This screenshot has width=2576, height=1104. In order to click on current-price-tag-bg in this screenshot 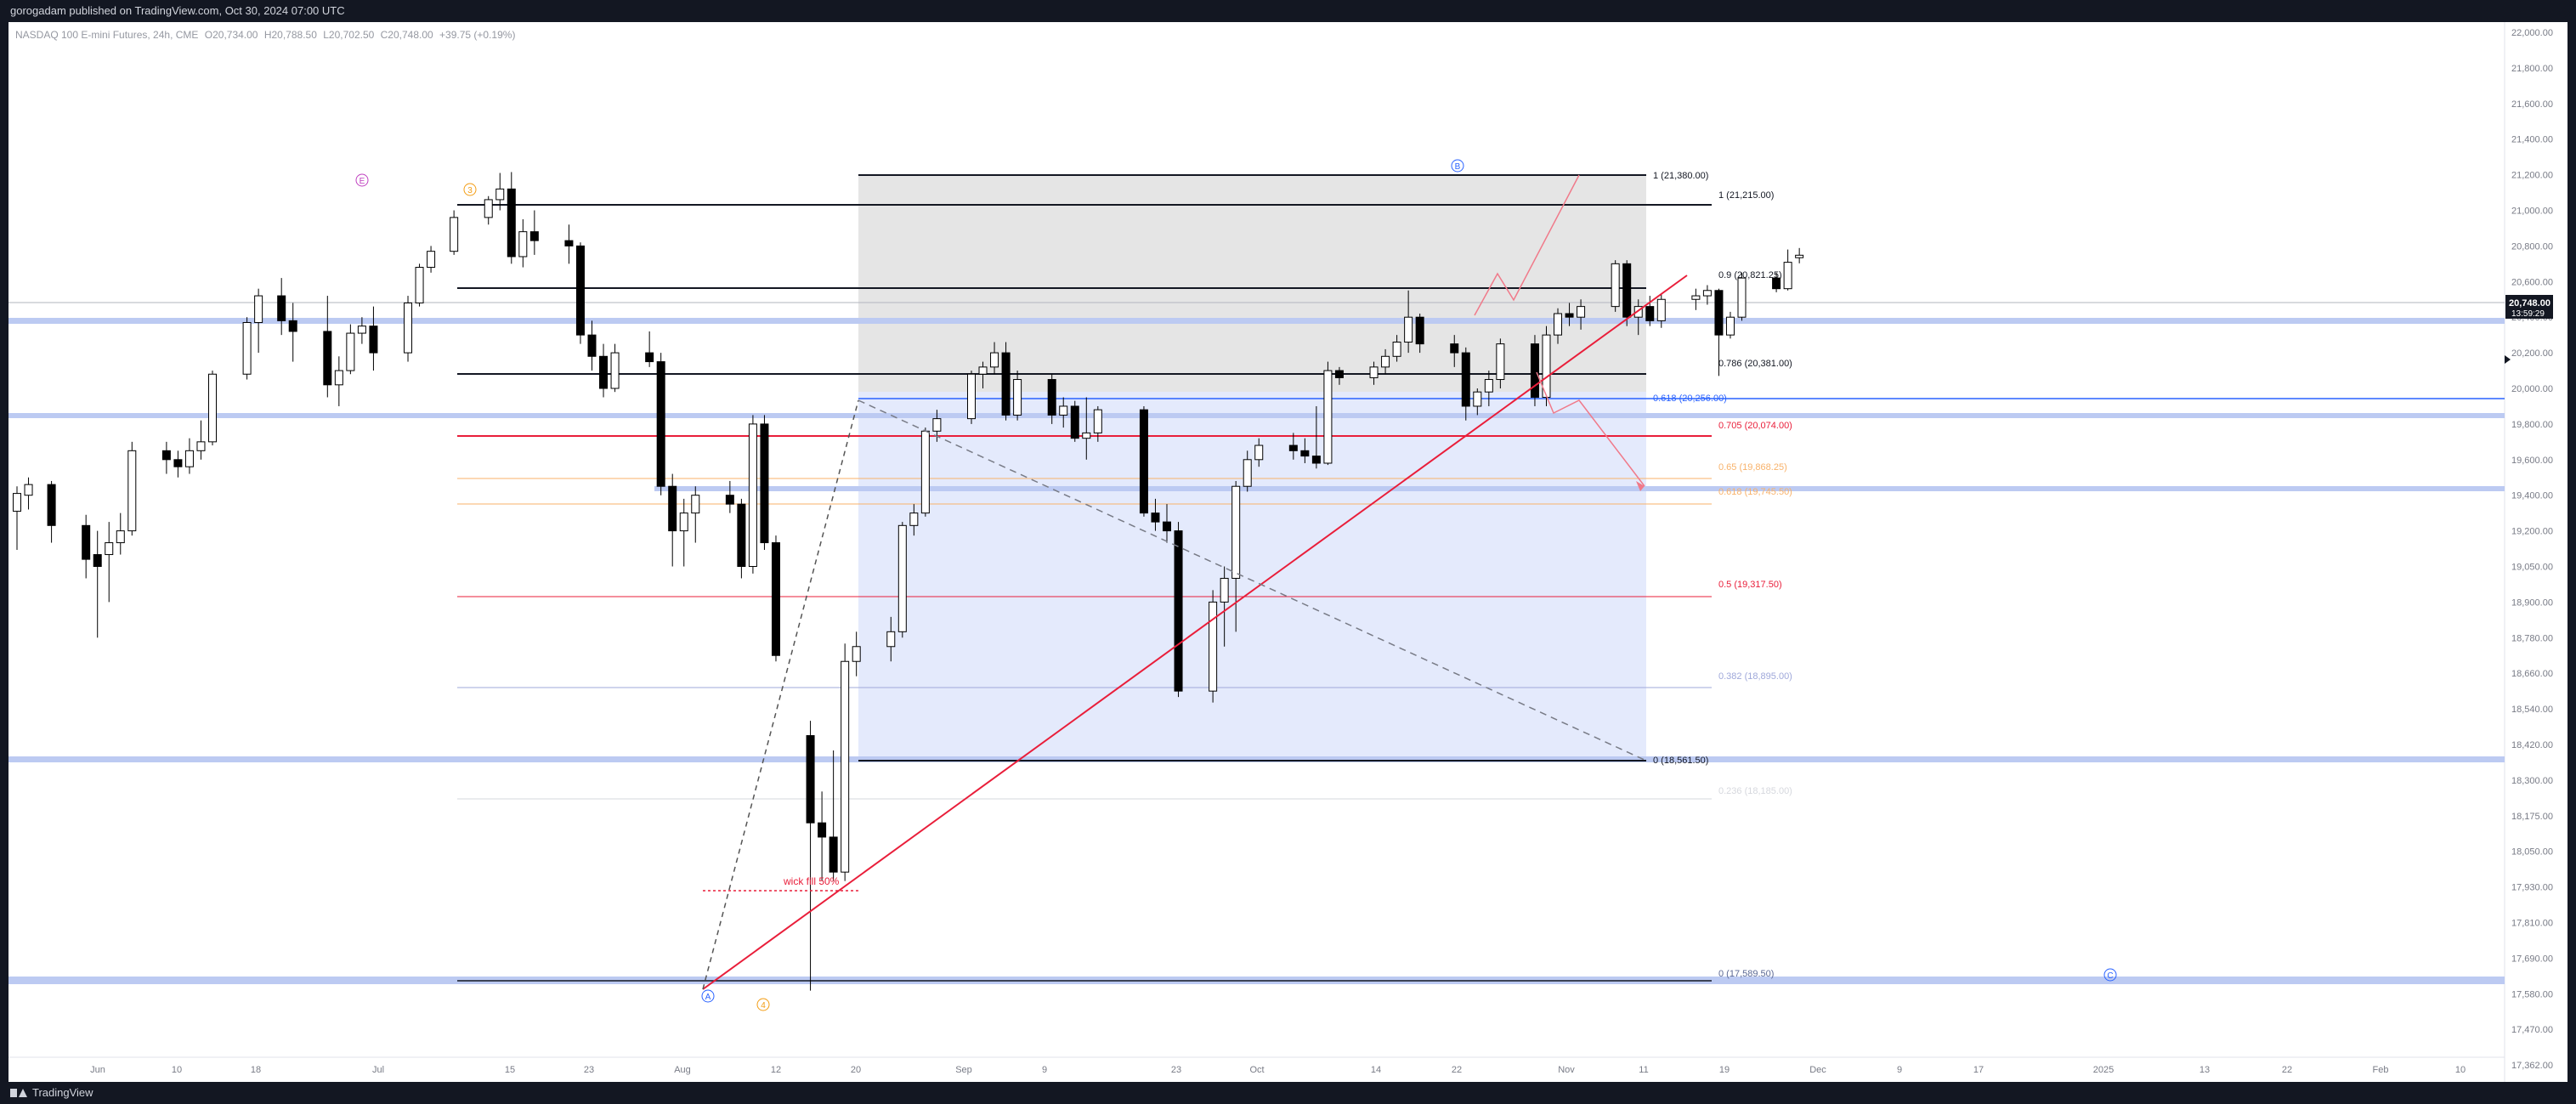, I will do `click(2529, 307)`.